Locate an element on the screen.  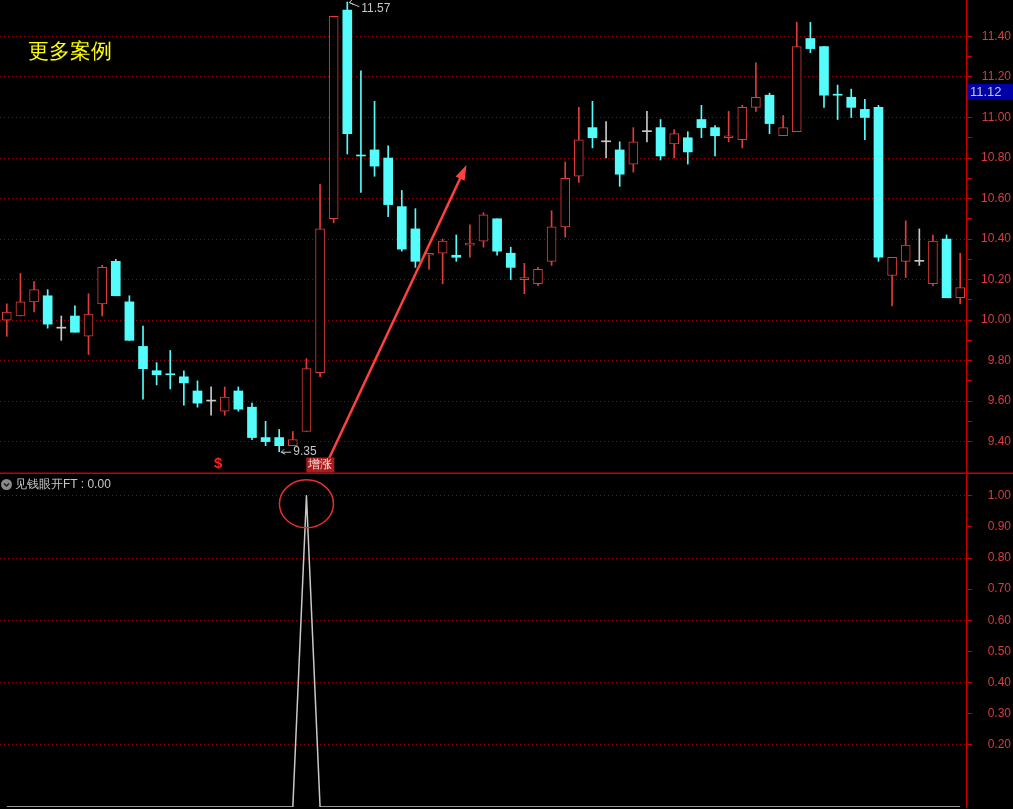
text: 11.12 is located at coordinates (986, 92).